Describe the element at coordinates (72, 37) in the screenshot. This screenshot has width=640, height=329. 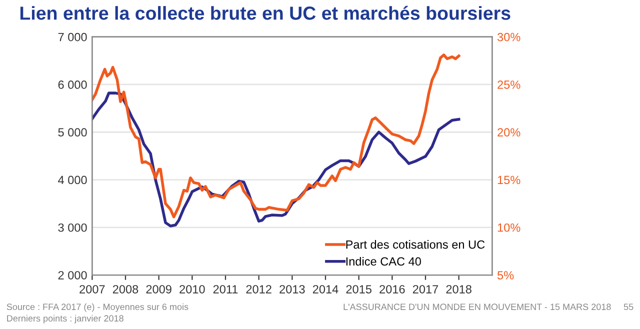
I see `y-tick-label: 7 000` at that location.